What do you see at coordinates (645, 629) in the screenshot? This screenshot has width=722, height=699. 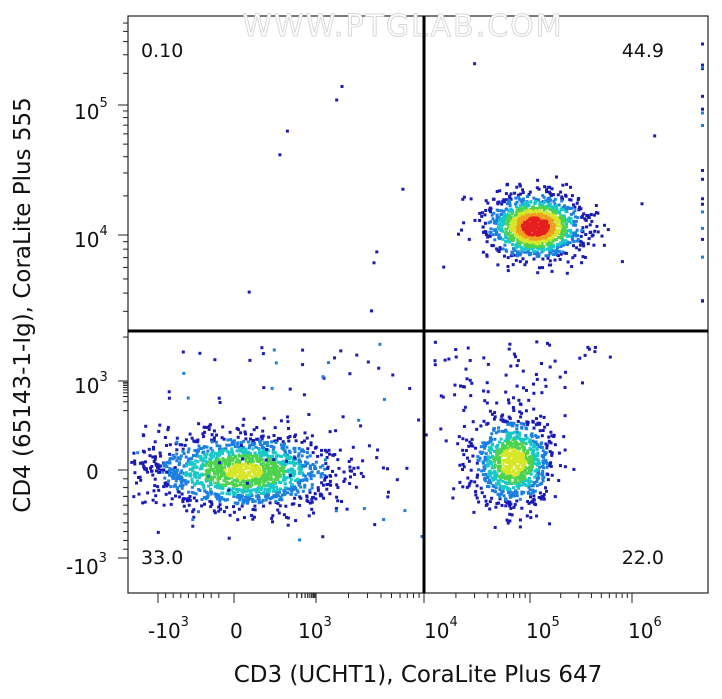 I see `x-tick-label: 106` at bounding box center [645, 629].